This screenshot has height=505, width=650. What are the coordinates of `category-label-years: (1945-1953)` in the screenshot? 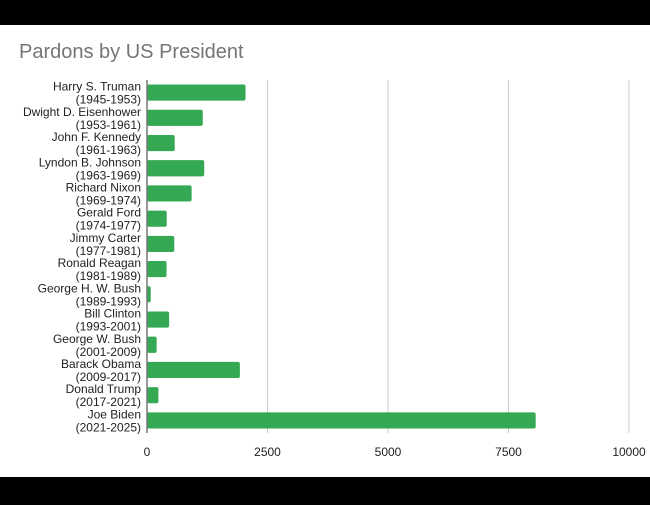 It's located at (108, 100).